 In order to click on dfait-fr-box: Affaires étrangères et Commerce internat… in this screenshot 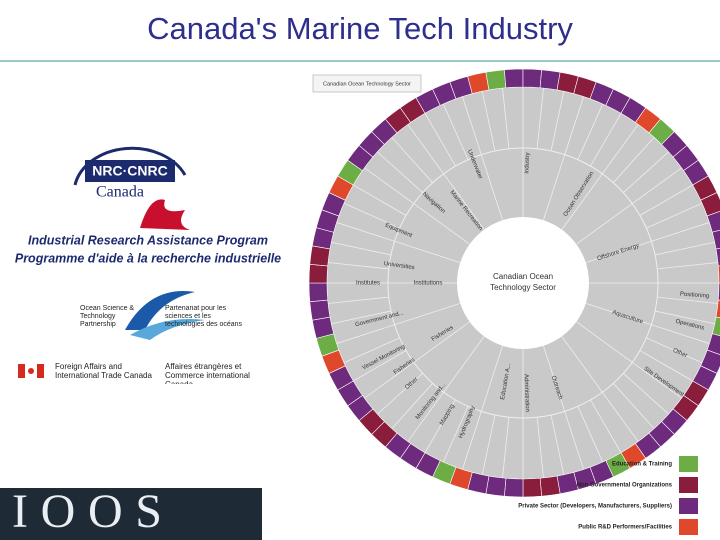, I will do `click(207, 373)`.